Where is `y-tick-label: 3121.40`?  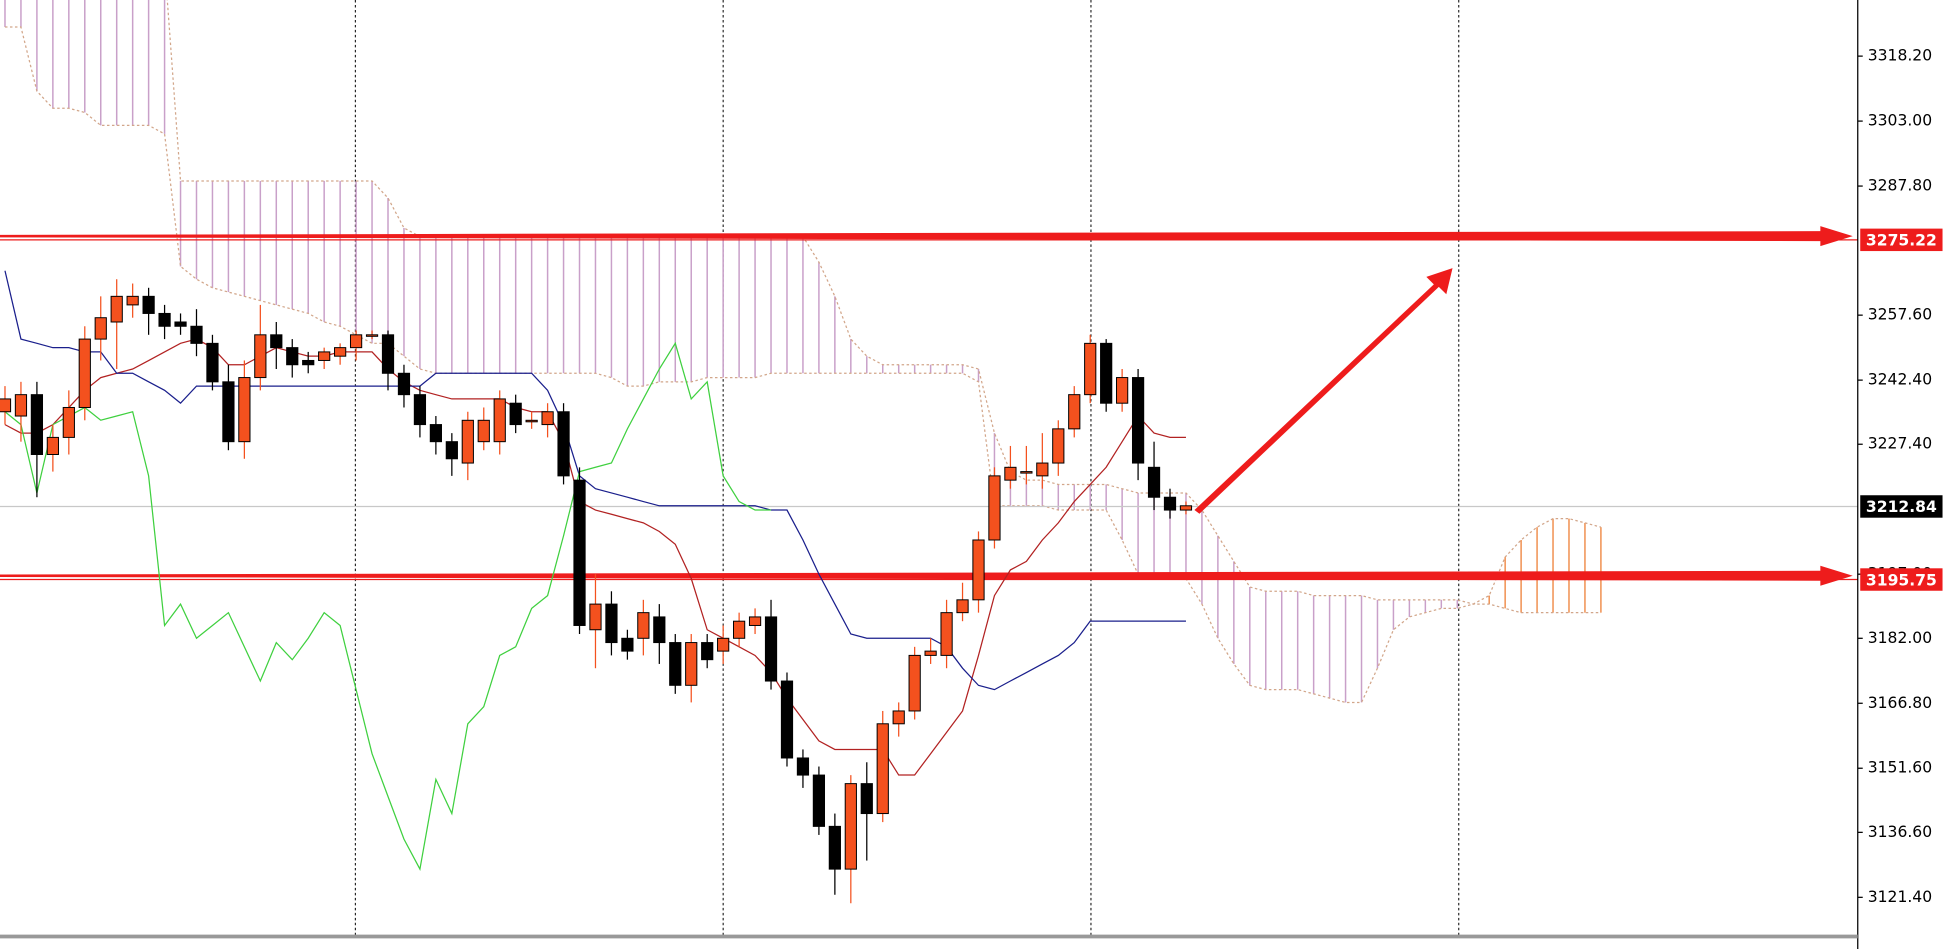 y-tick-label: 3121.40 is located at coordinates (1900, 897).